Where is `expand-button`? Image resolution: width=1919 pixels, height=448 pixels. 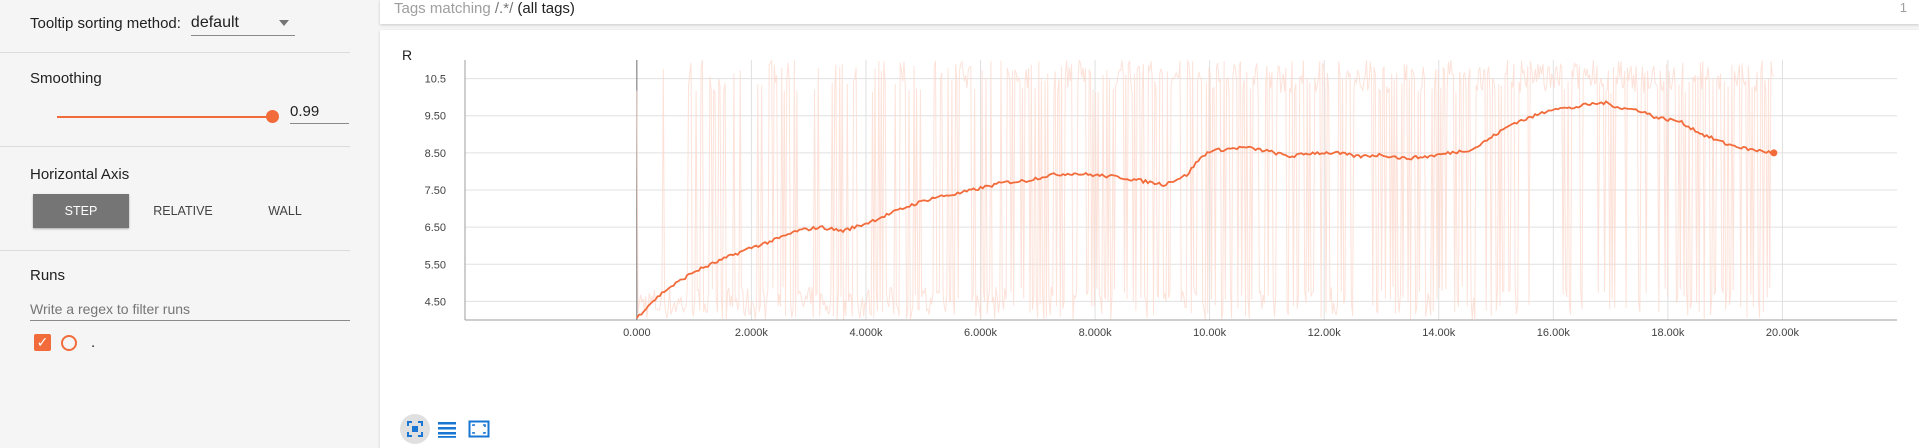 expand-button is located at coordinates (479, 429).